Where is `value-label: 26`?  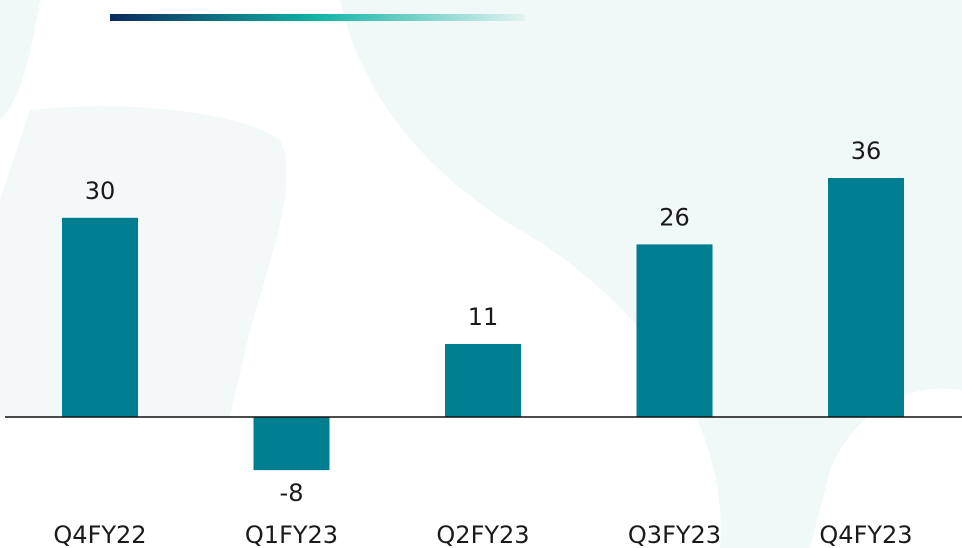 value-label: 26 is located at coordinates (674, 217).